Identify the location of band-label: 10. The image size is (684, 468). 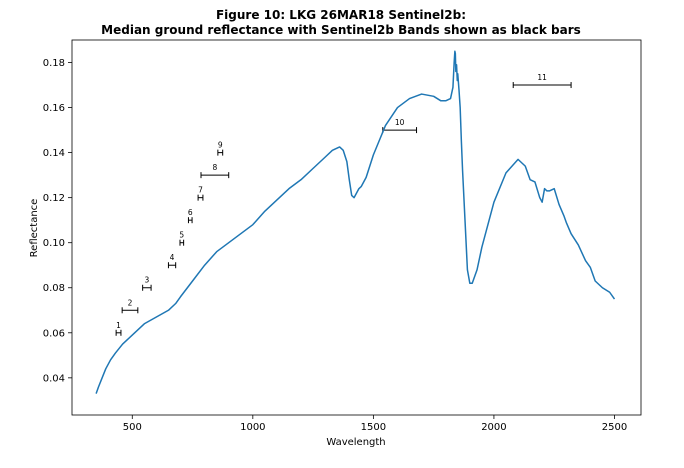
(400, 122).